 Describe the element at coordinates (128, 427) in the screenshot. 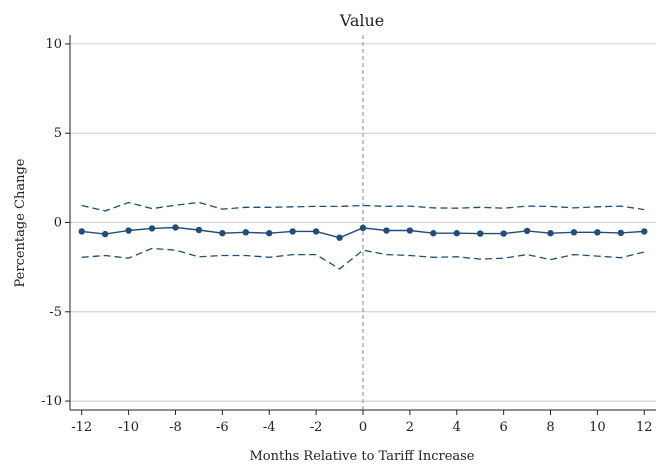

I see `x-tick-label: -10` at that location.